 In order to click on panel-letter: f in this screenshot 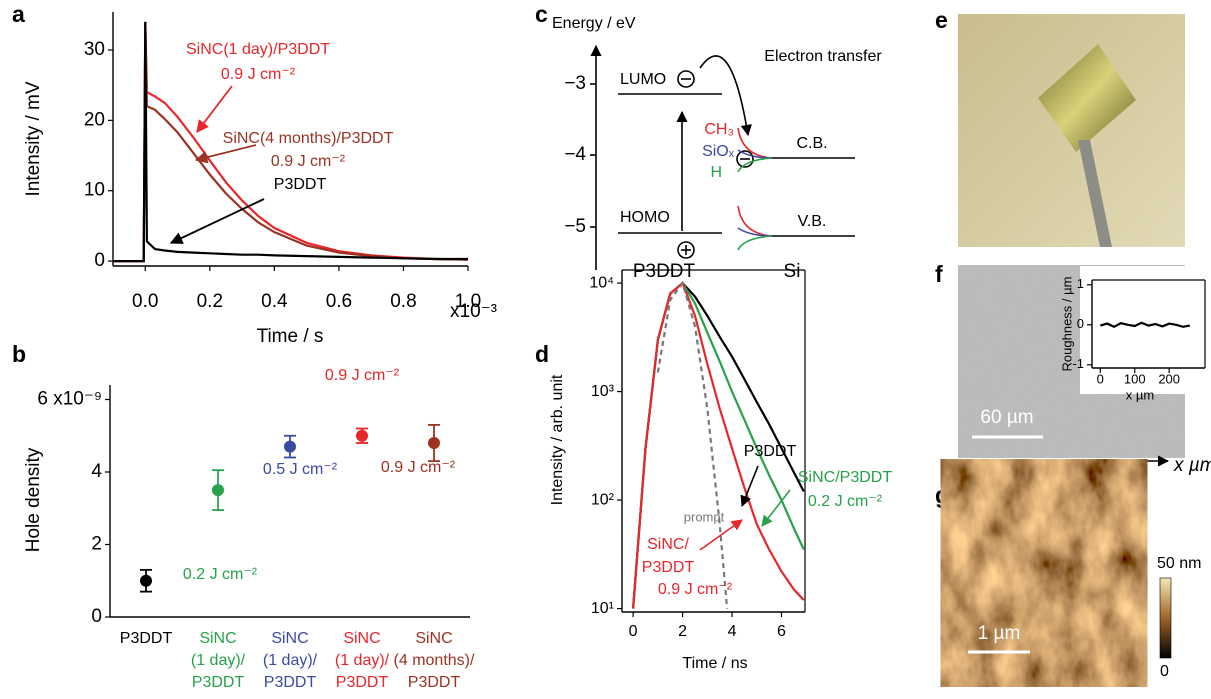, I will do `click(939, 274)`.